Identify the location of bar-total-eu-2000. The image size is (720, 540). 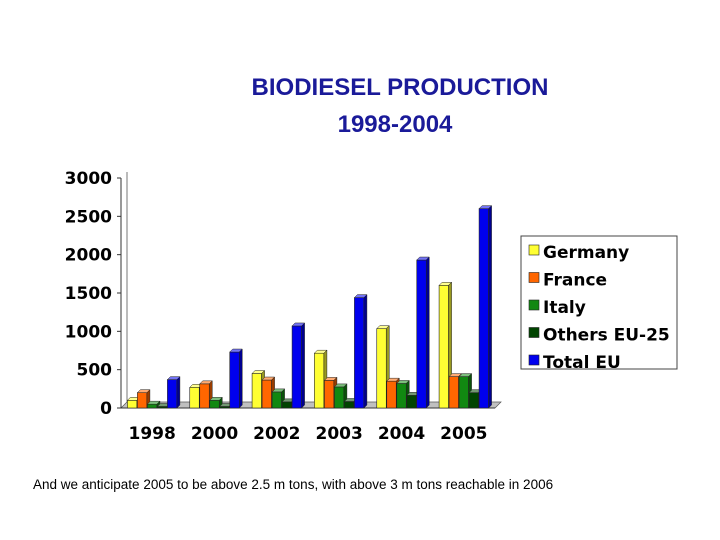
(236, 378).